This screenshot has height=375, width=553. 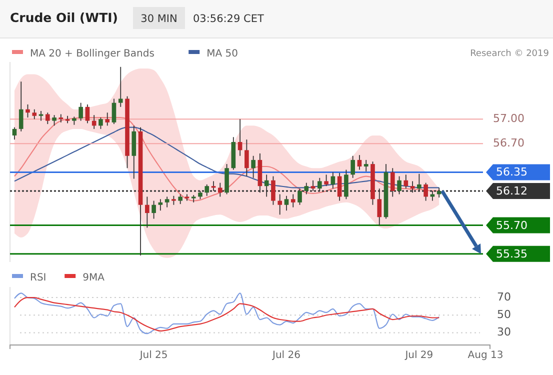 What do you see at coordinates (486, 355) in the screenshot?
I see `x-tick-label: Aug 13` at bounding box center [486, 355].